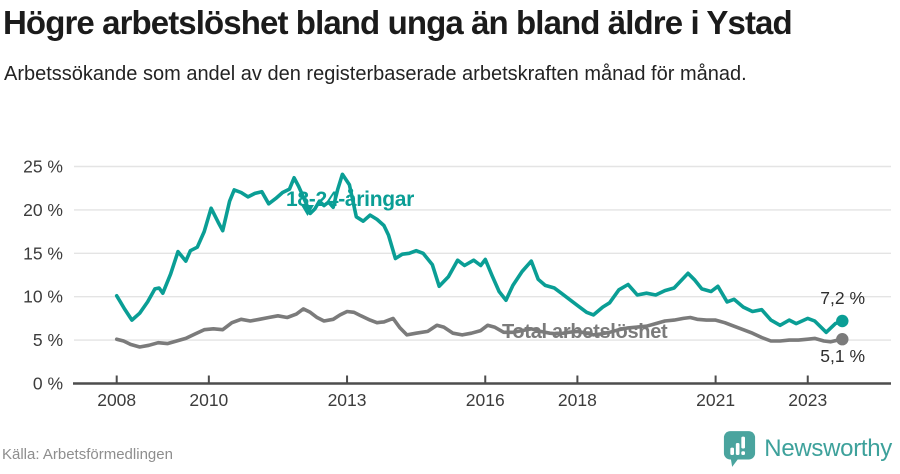 This screenshot has width=900, height=474. What do you see at coordinates (43, 297) in the screenshot?
I see `y-axis-label: 10 %` at bounding box center [43, 297].